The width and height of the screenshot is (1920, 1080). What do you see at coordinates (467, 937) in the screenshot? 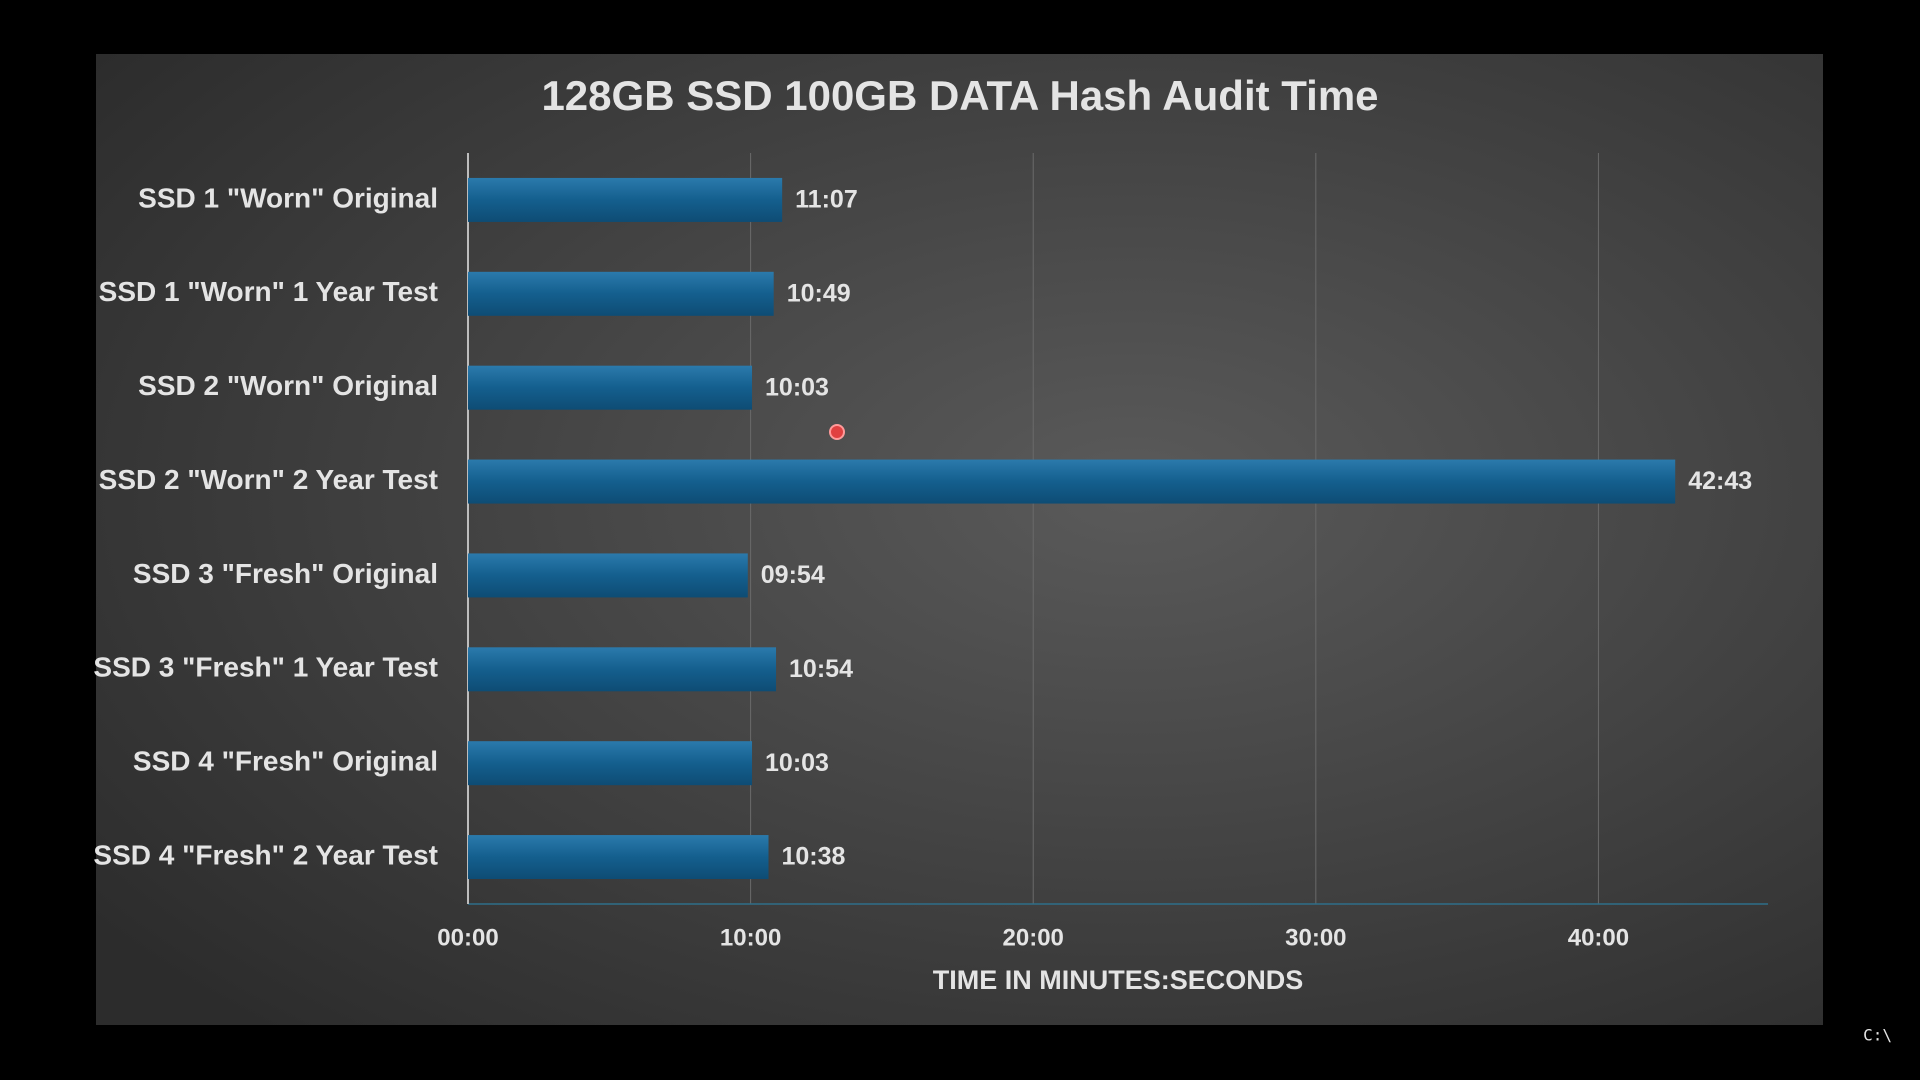
I see `x-tick-label: 00:00` at bounding box center [467, 937].